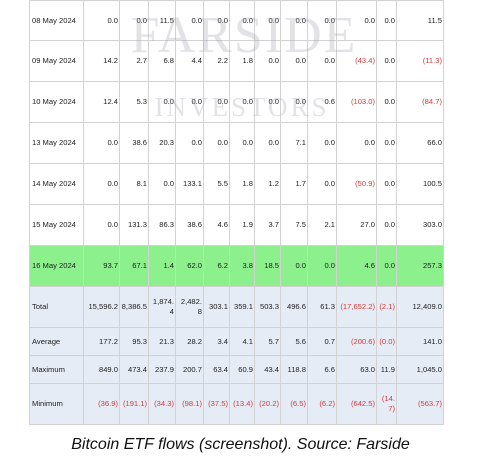 The image size is (481, 459). What do you see at coordinates (267, 307) in the screenshot?
I see `flow-value-cell: 503.3` at bounding box center [267, 307].